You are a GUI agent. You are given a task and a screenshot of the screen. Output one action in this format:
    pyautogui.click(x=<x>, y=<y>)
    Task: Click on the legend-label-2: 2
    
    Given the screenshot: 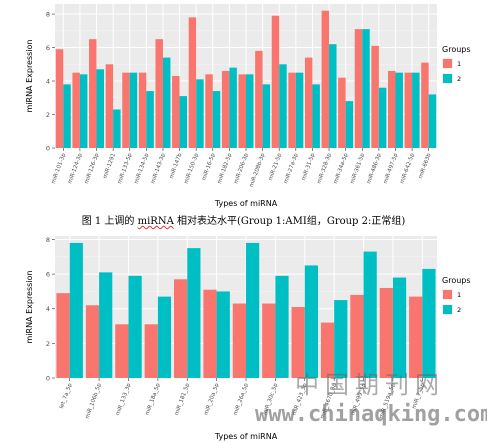 What is the action you would take?
    pyautogui.click(x=459, y=310)
    